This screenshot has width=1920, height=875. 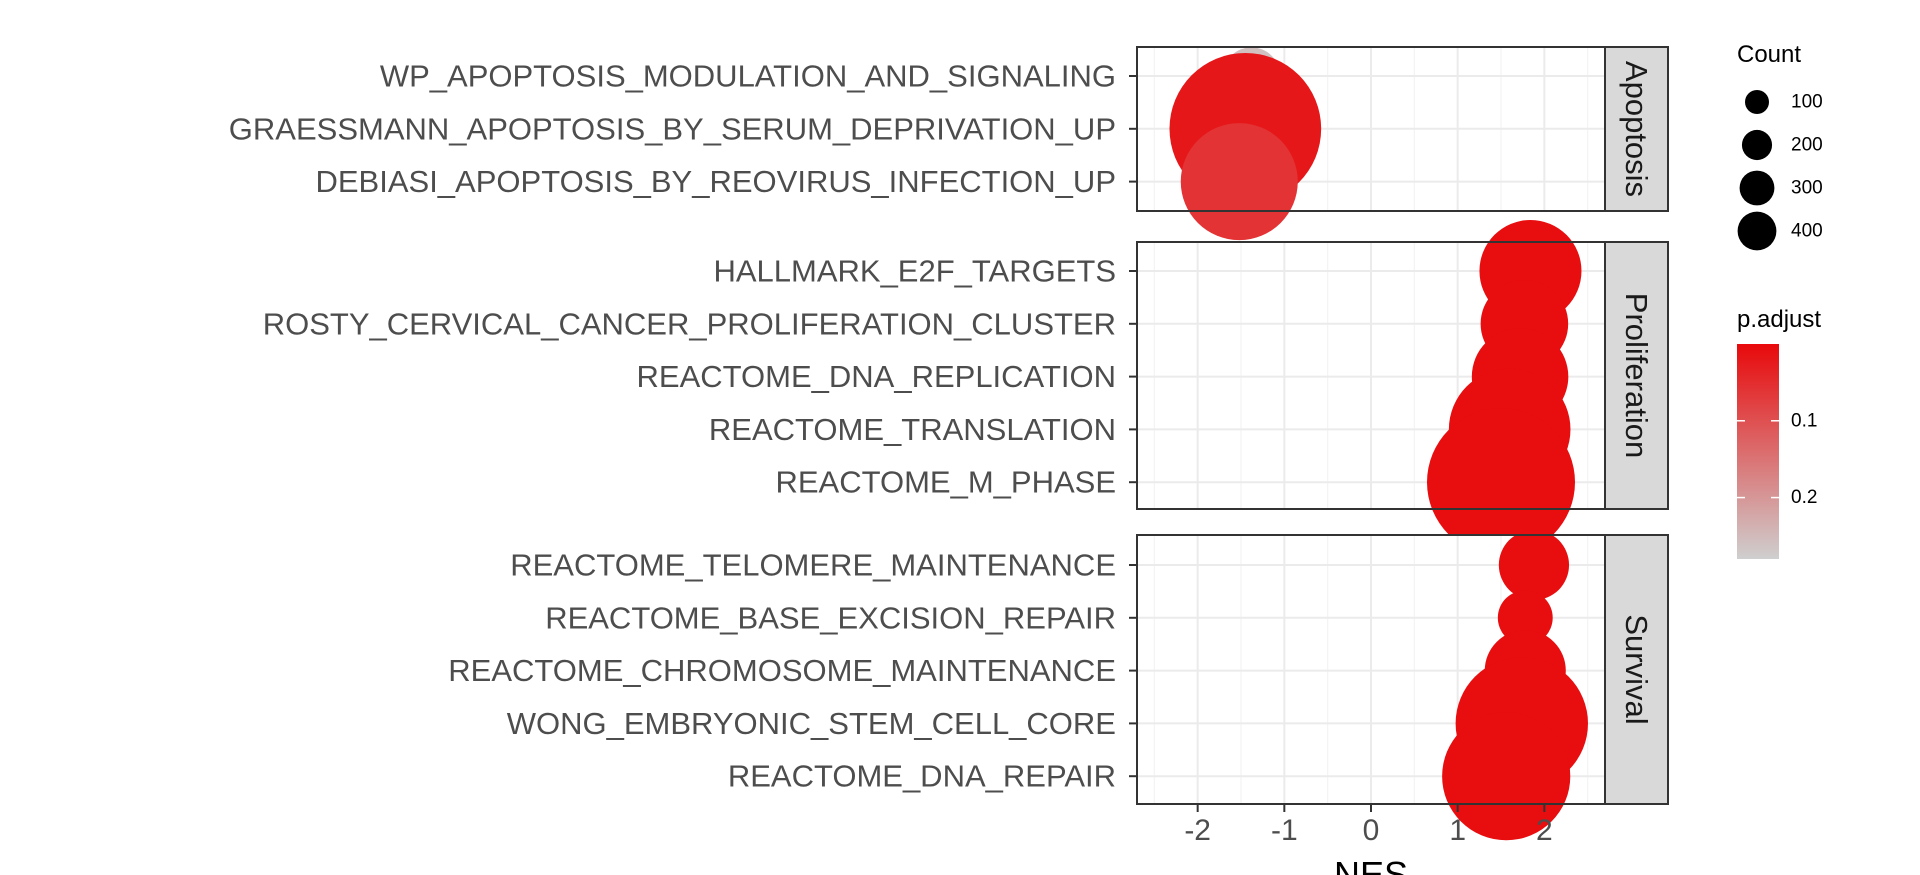 What do you see at coordinates (912, 429) in the screenshot?
I see `term-label: REACTOME_TRANSLATION` at bounding box center [912, 429].